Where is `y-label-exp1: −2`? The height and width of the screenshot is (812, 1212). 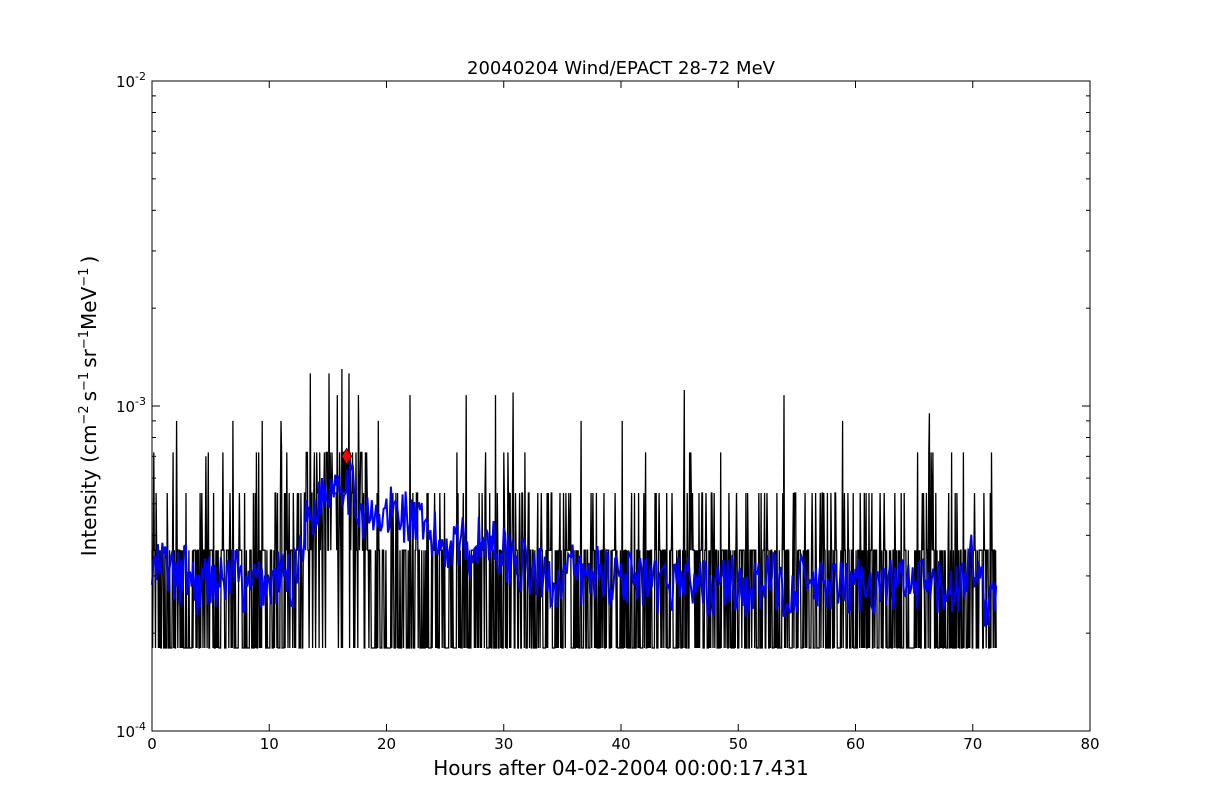
y-label-exp1: −2 is located at coordinates (84, 414).